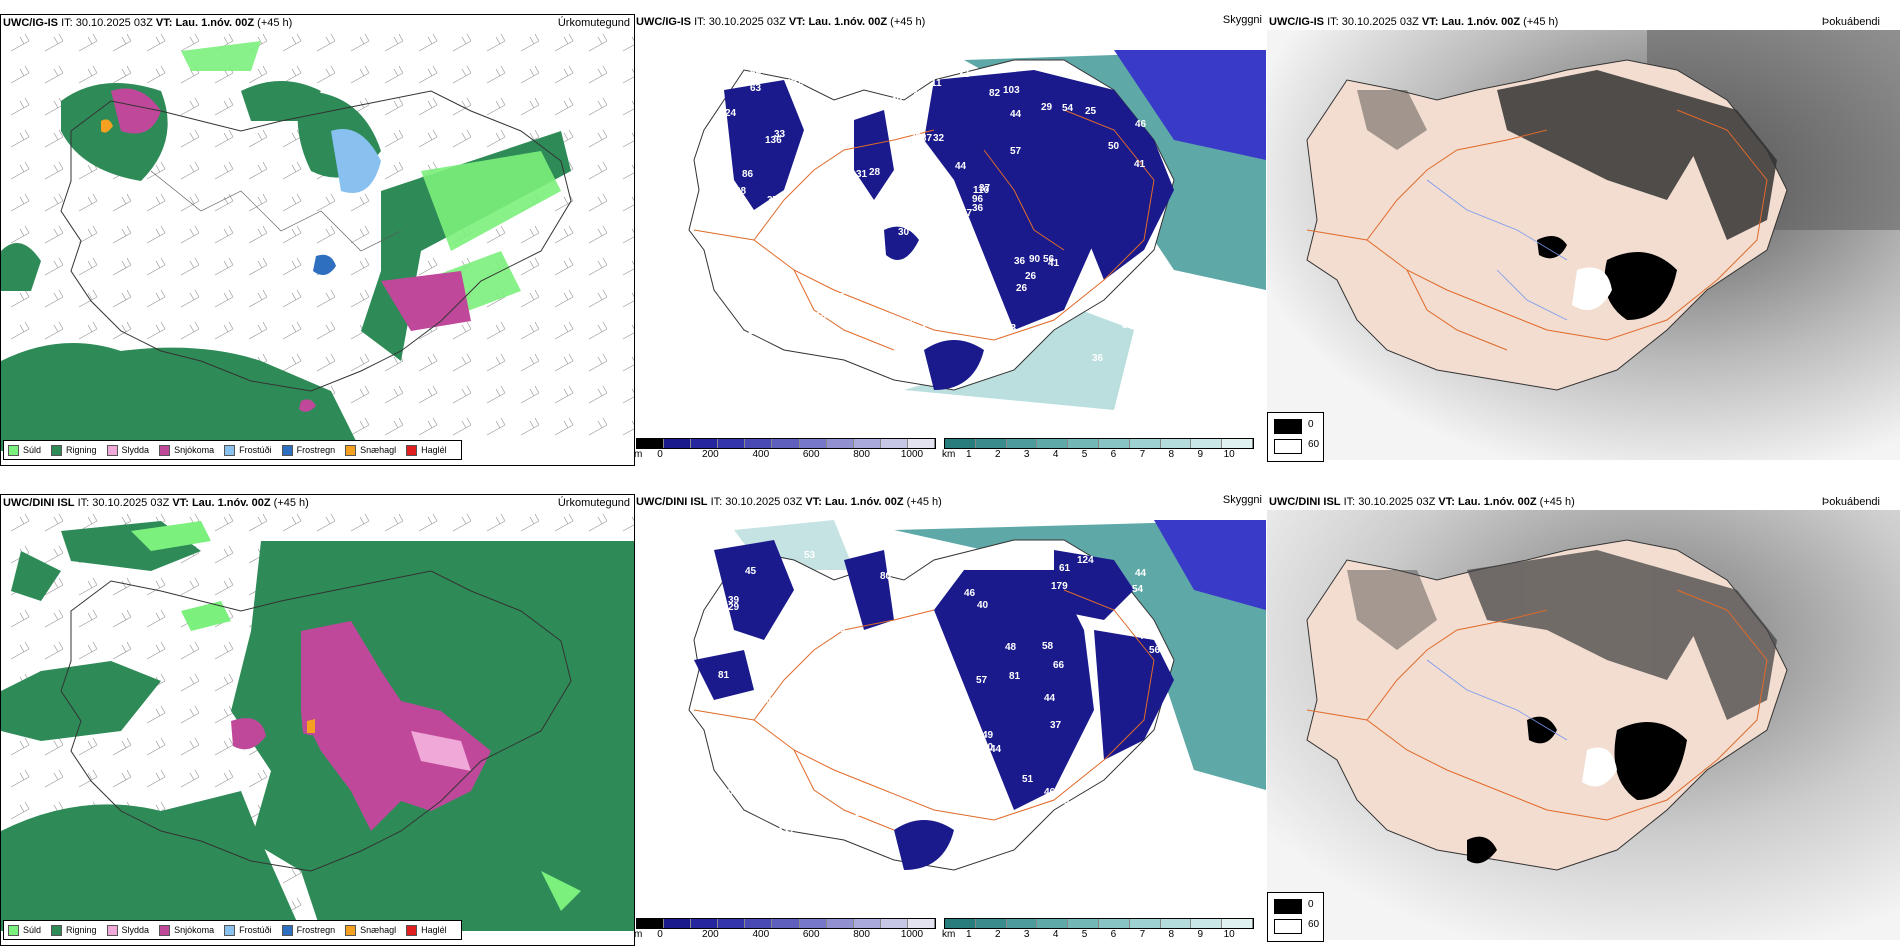  Describe the element at coordinates (795, 363) in the screenshot. I see `visibility-value-label: 83` at that location.